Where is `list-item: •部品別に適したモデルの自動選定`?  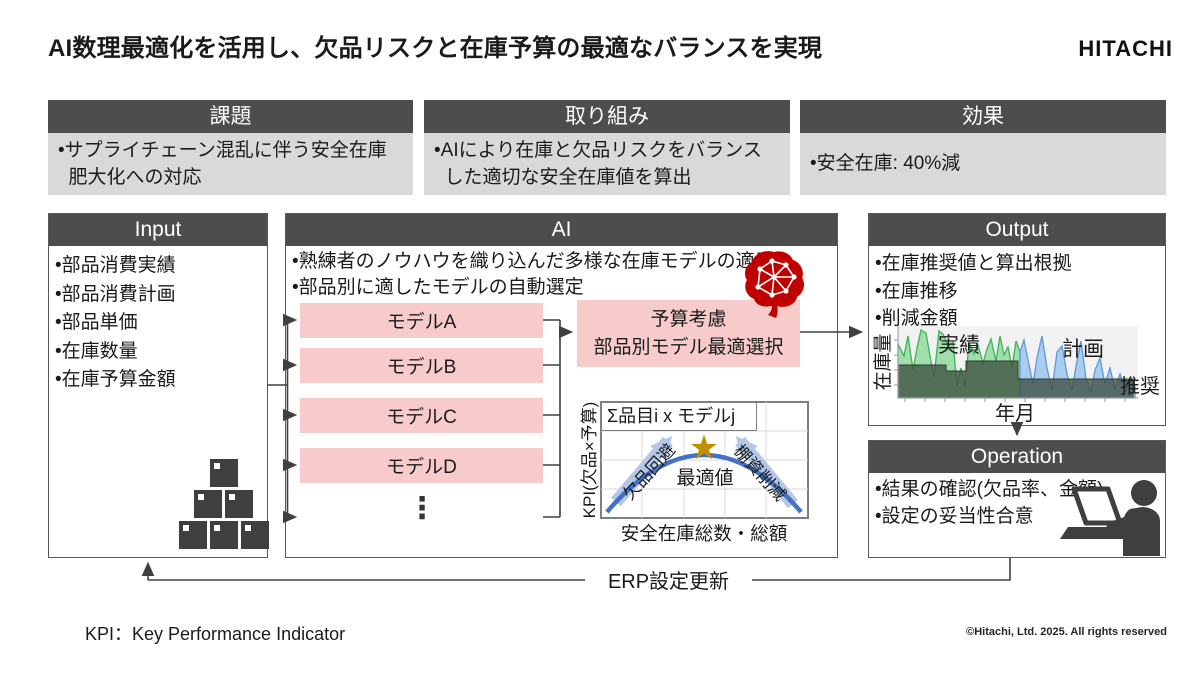 list-item: •部品別に適したモデルの自動選定 is located at coordinates (438, 287).